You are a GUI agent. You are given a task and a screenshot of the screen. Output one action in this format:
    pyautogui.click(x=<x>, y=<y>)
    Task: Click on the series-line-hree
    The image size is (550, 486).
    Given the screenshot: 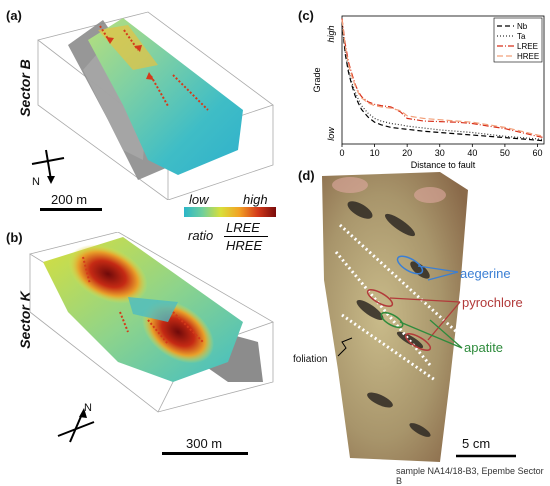 What is the action you would take?
    pyautogui.click(x=443, y=78)
    